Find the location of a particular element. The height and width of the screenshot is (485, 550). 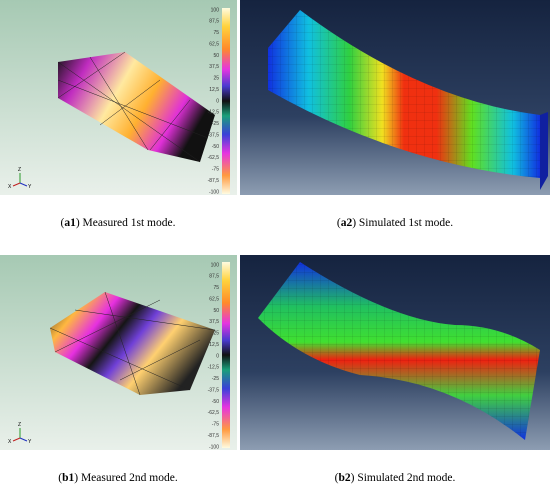

caption-label: a2 is located at coordinates (347, 223).